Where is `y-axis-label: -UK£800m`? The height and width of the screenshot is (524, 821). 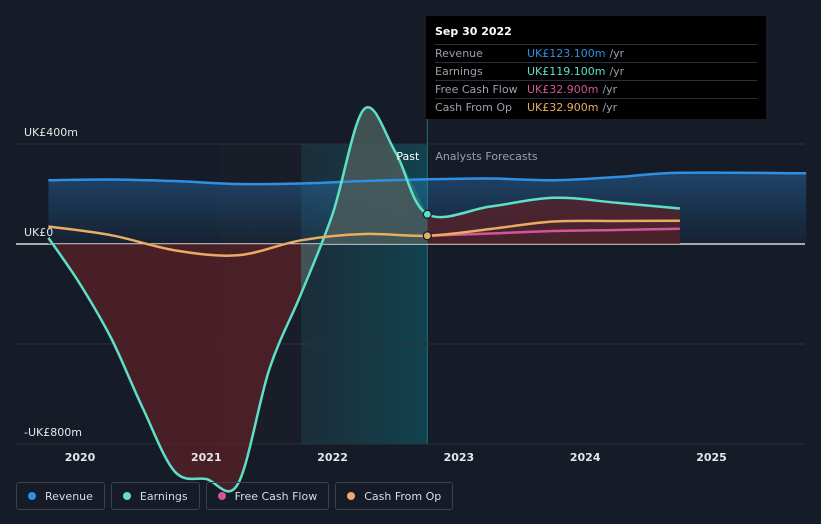 y-axis-label: -UK£800m is located at coordinates (53, 432).